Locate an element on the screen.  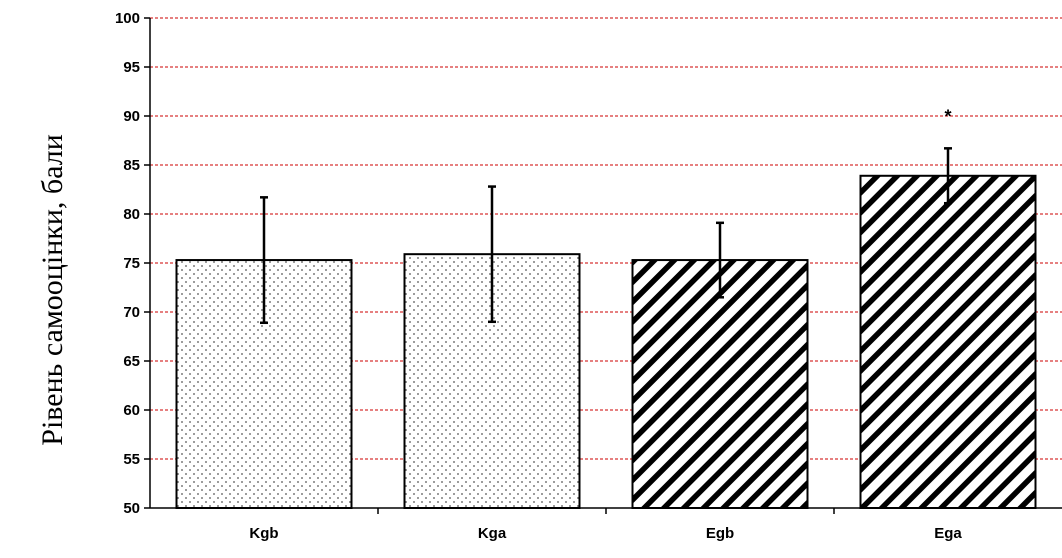
y-tick-label: 95 is located at coordinates (131, 67).